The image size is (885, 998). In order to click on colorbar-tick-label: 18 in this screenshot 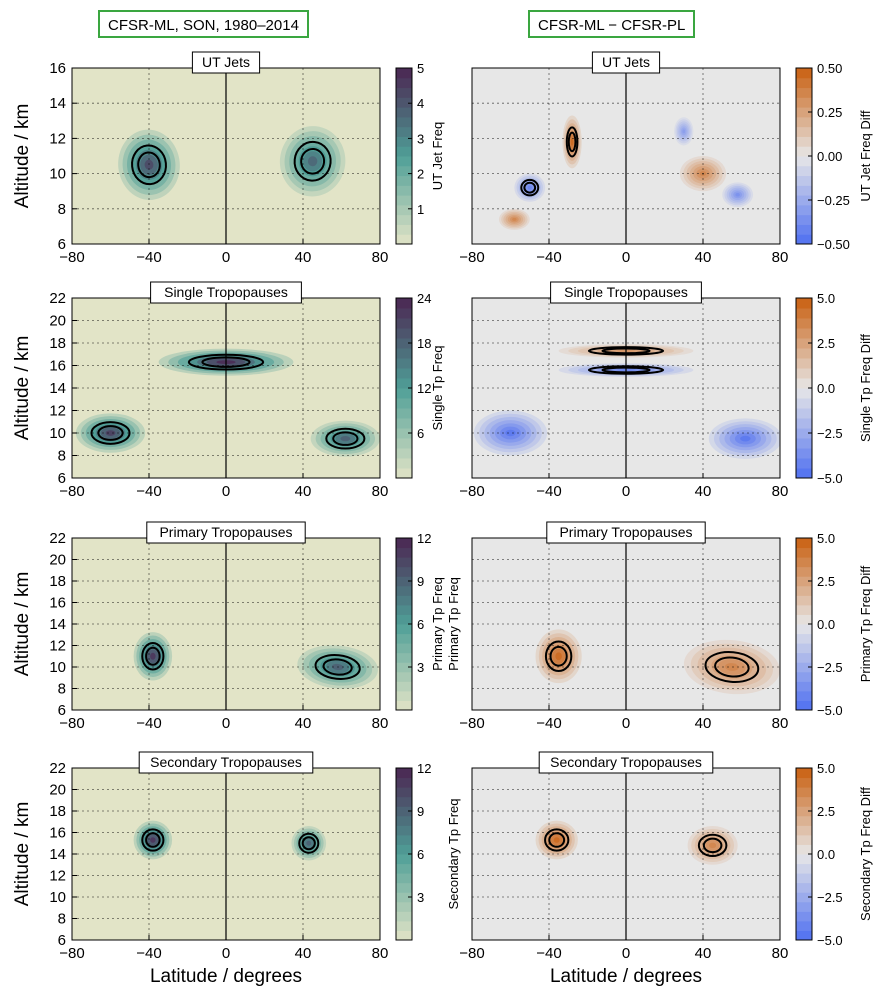, I will do `click(424, 343)`.